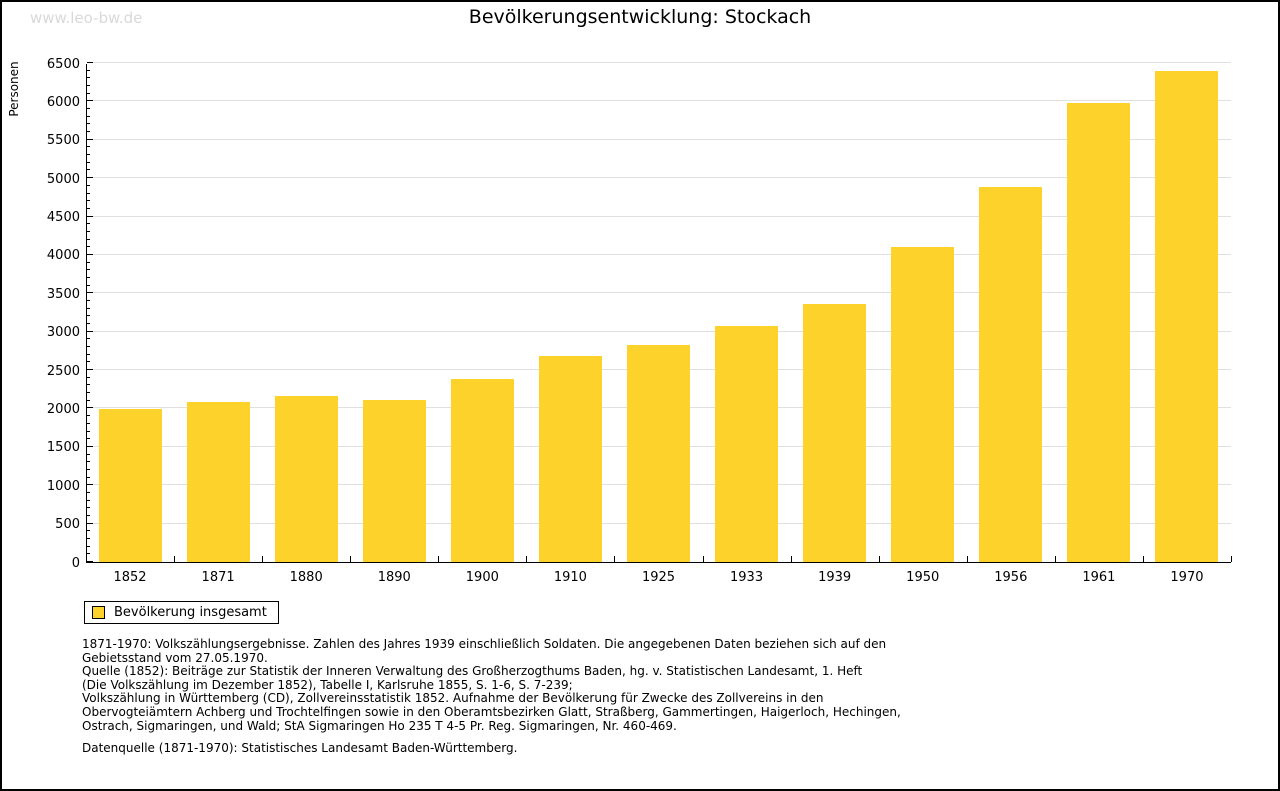 The height and width of the screenshot is (791, 1280). What do you see at coordinates (63, 448) in the screenshot?
I see `y-tick-label-1500: 1500` at bounding box center [63, 448].